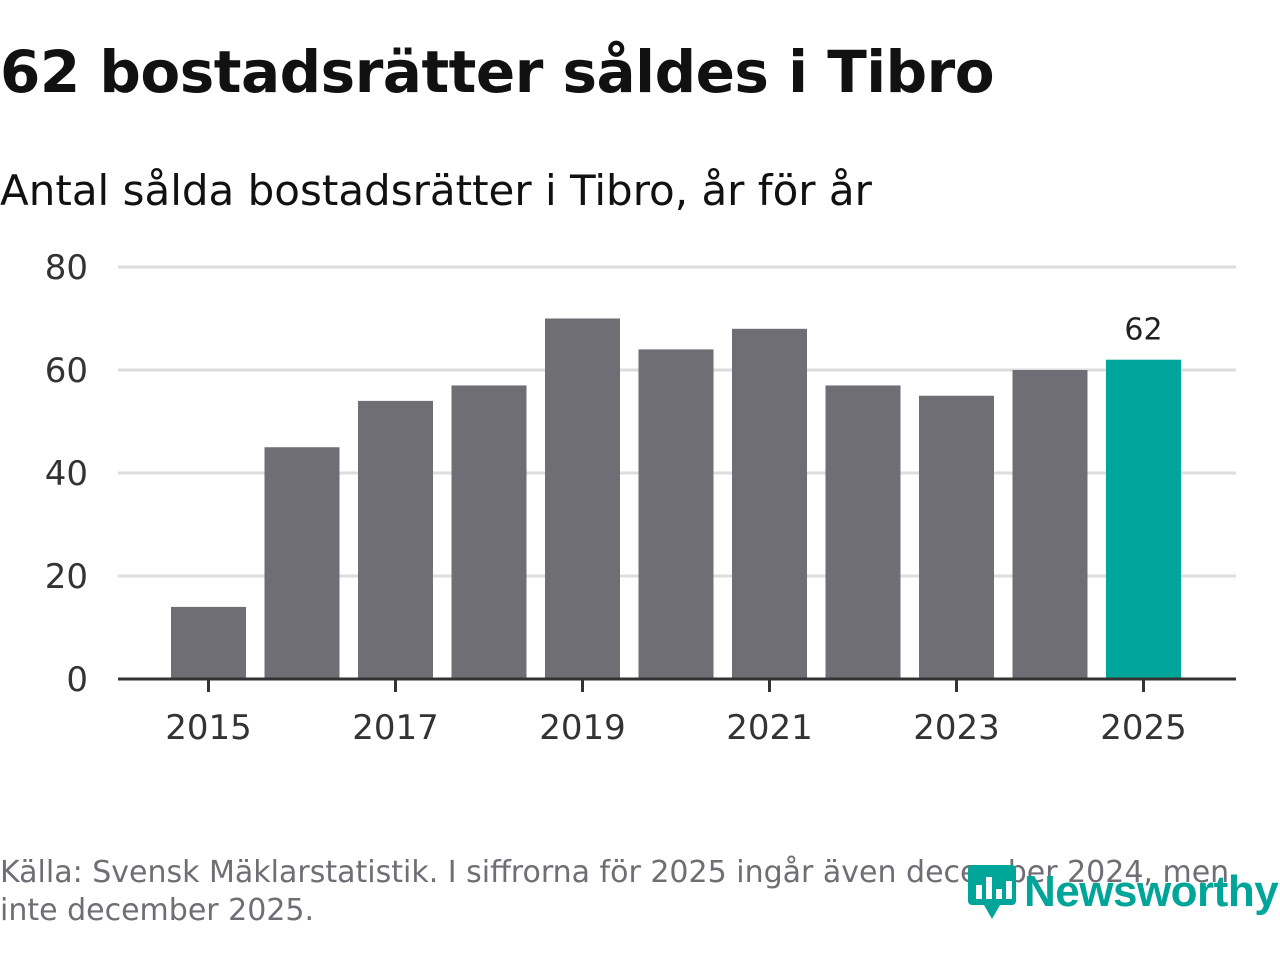 Image resolution: width=1280 pixels, height=960 pixels. Describe the element at coordinates (497, 72) in the screenshot. I see `chart-title: 62 bostadsrätter såldes i Tibro` at that location.